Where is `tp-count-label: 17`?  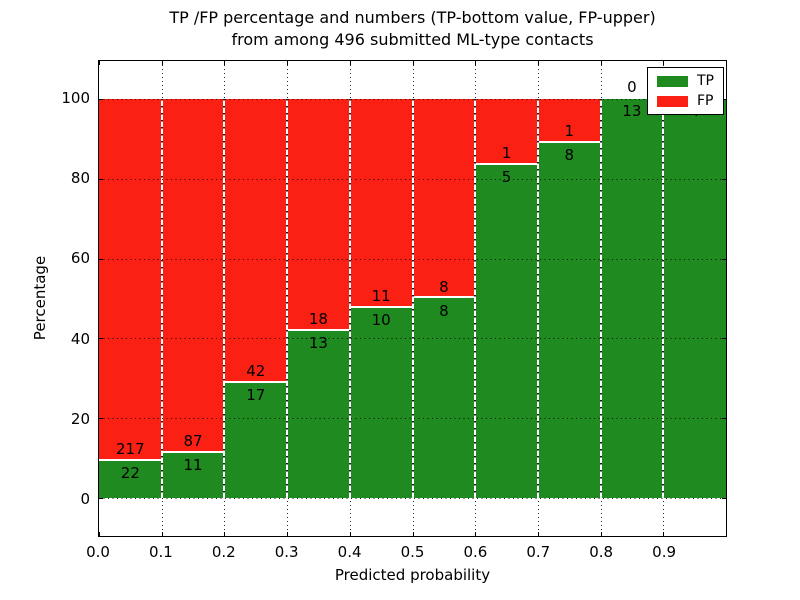
tp-count-label: 17 is located at coordinates (256, 395).